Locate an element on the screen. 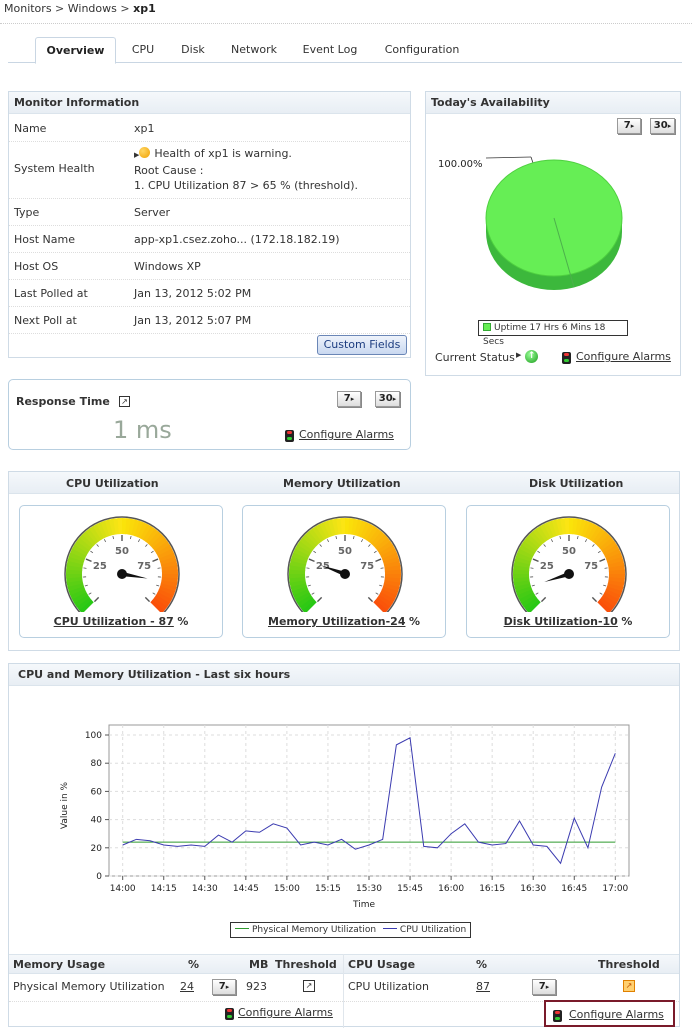  memory-pct-link: 24 is located at coordinates (187, 986).